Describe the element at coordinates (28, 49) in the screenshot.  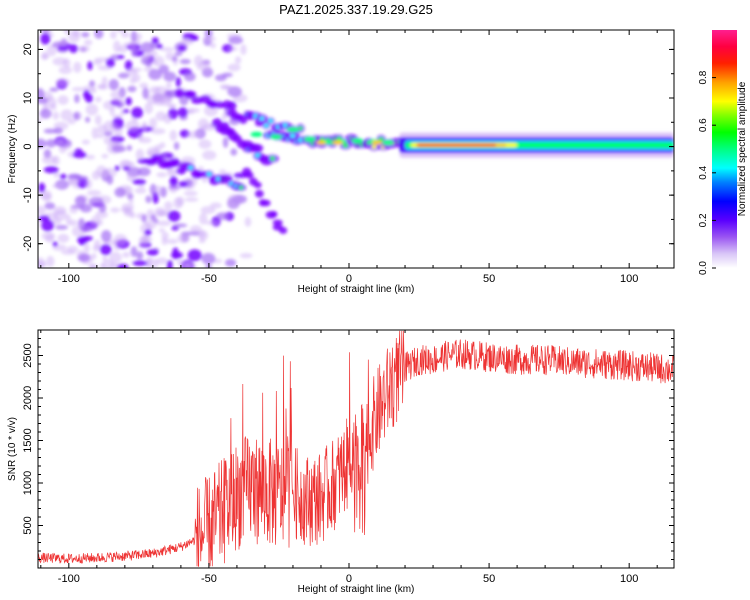
I see `spectrogram-y-tick-label: 20` at that location.